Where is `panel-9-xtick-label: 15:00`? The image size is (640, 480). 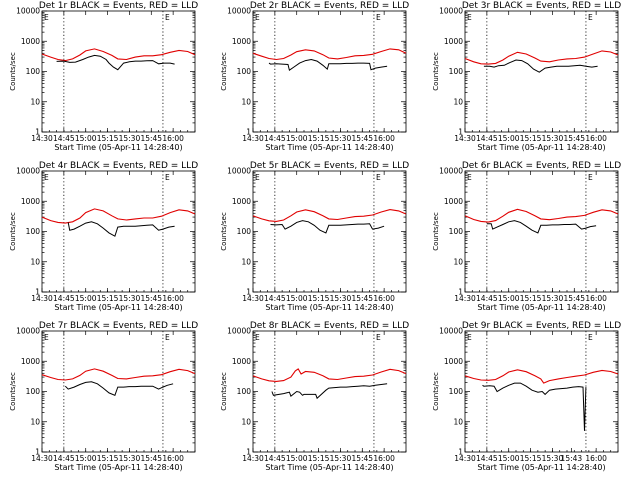
panel-9-xtick-label: 15:00 is located at coordinates (509, 458).